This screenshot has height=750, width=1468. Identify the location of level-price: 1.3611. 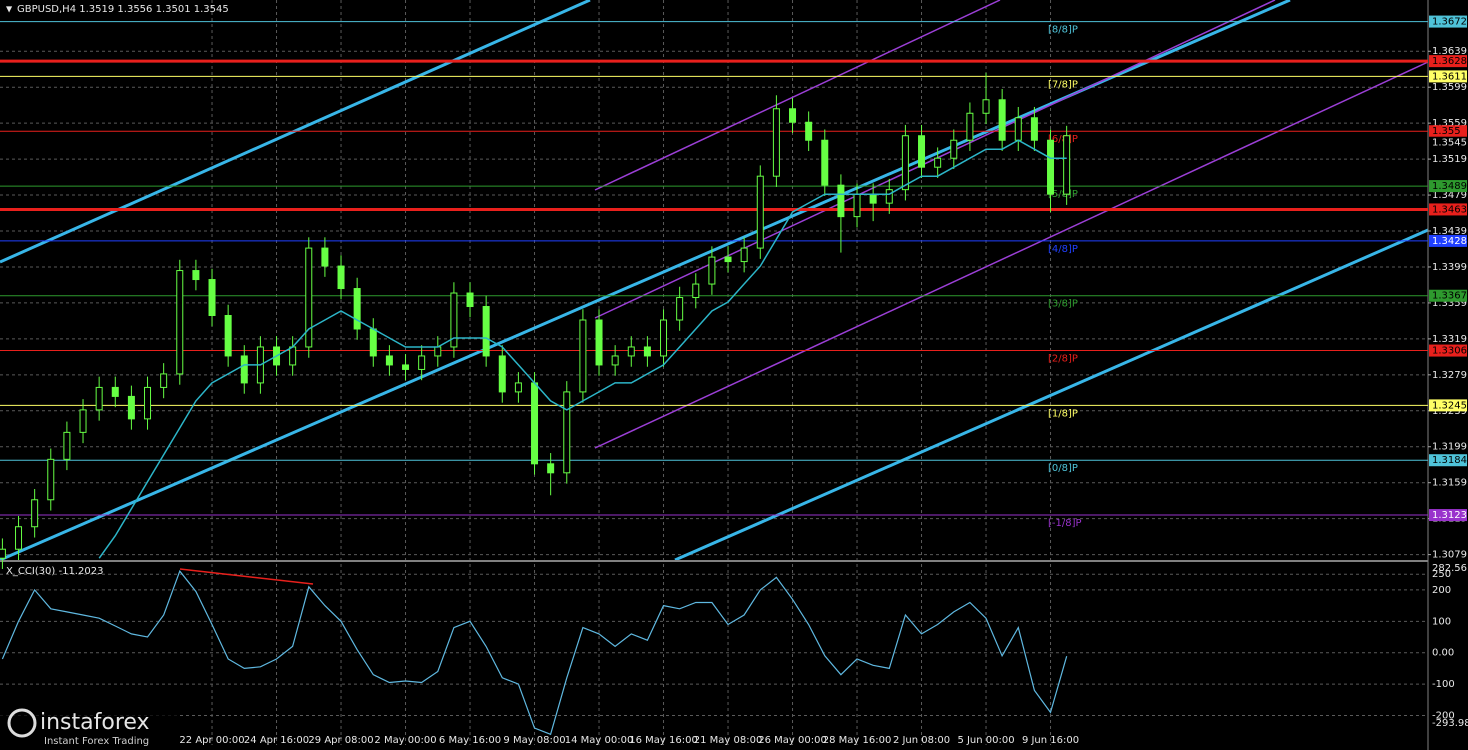
(1449, 76).